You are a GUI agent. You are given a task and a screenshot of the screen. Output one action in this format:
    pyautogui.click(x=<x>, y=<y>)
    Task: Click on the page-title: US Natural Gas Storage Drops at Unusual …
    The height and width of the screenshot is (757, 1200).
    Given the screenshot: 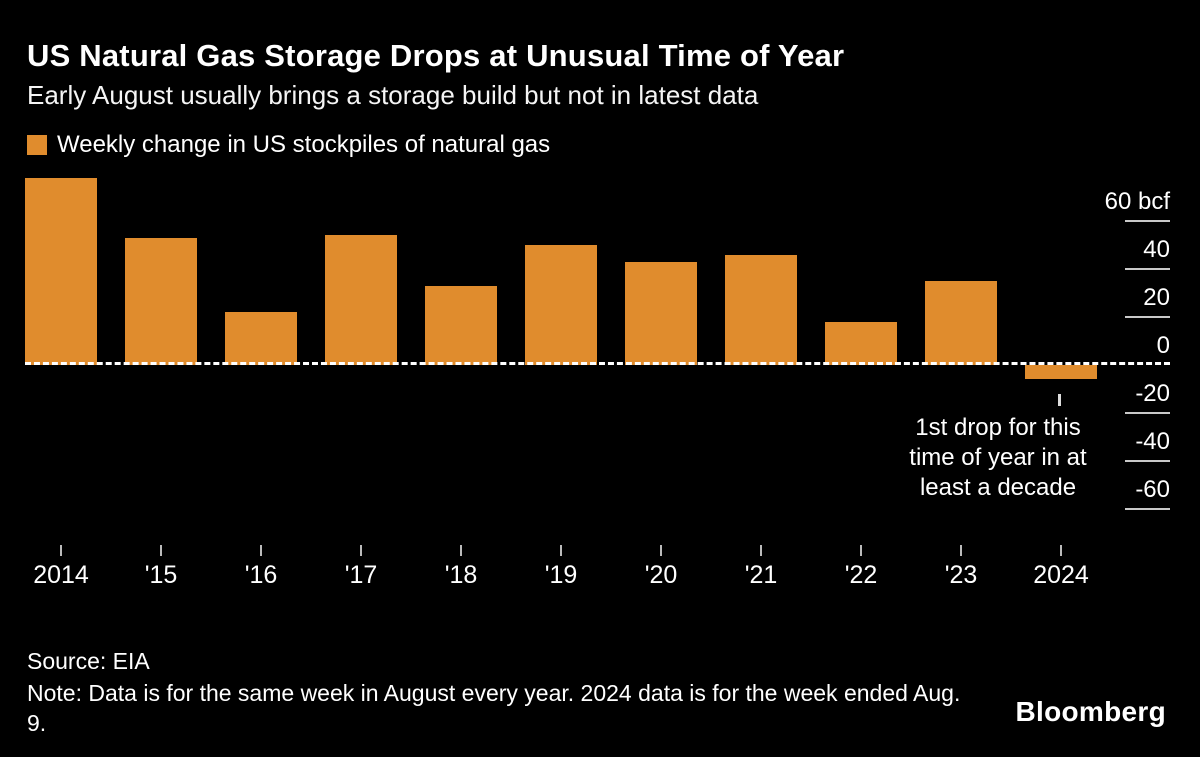 What is the action you would take?
    pyautogui.click(x=436, y=55)
    